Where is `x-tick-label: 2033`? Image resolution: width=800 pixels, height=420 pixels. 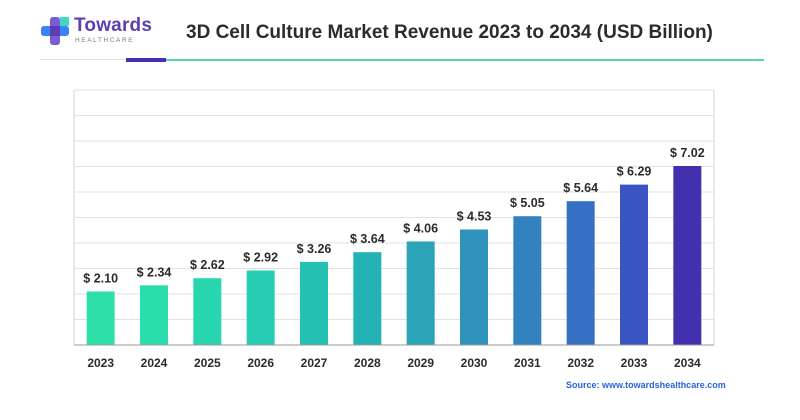 x-tick-label: 2033 is located at coordinates (634, 363).